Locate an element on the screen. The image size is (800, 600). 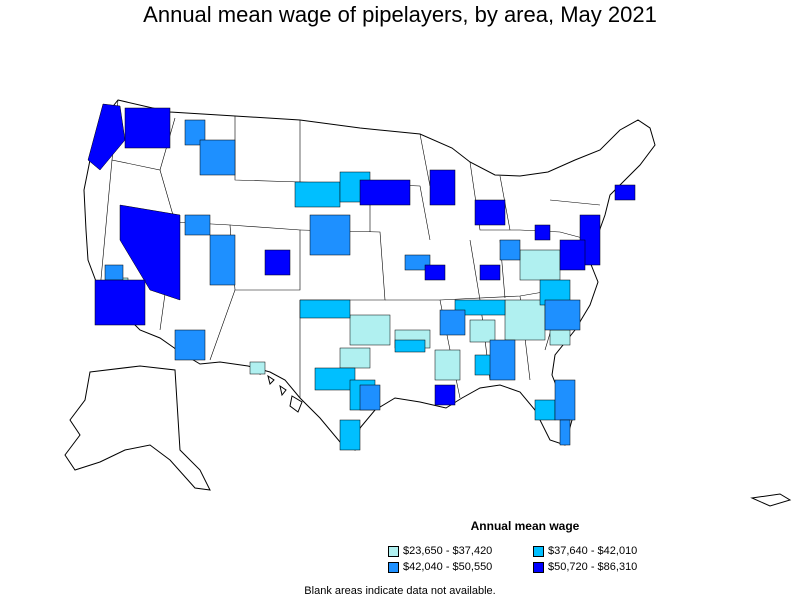
legend-item-tier-1: $23,650 - $37,420 is located at coordinates (440, 551).